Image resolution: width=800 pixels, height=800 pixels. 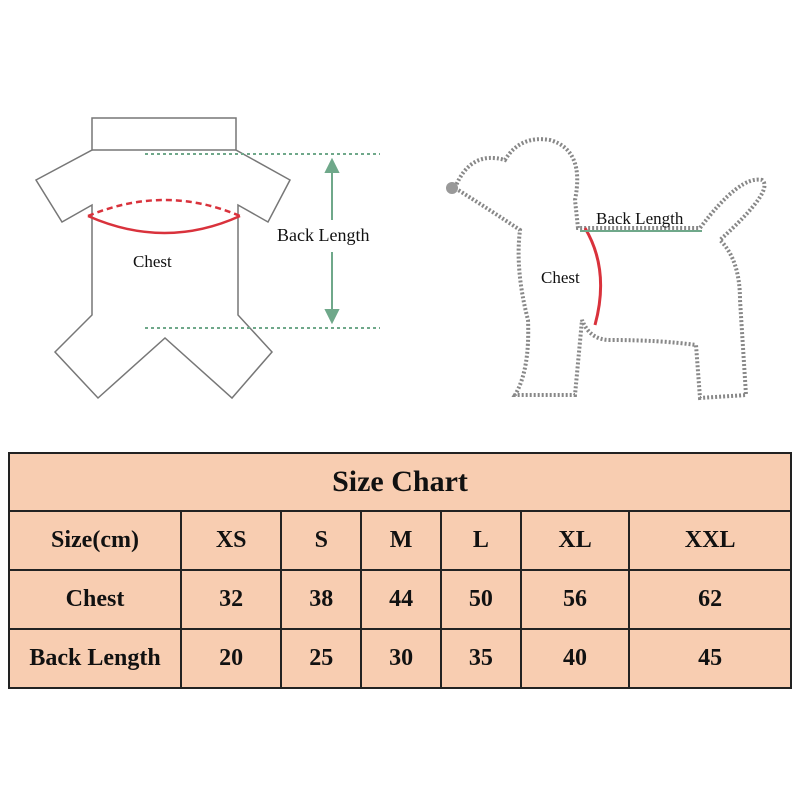 I want to click on header-row: Size(cm) XS S M L XL XXL, so click(x=400, y=540).